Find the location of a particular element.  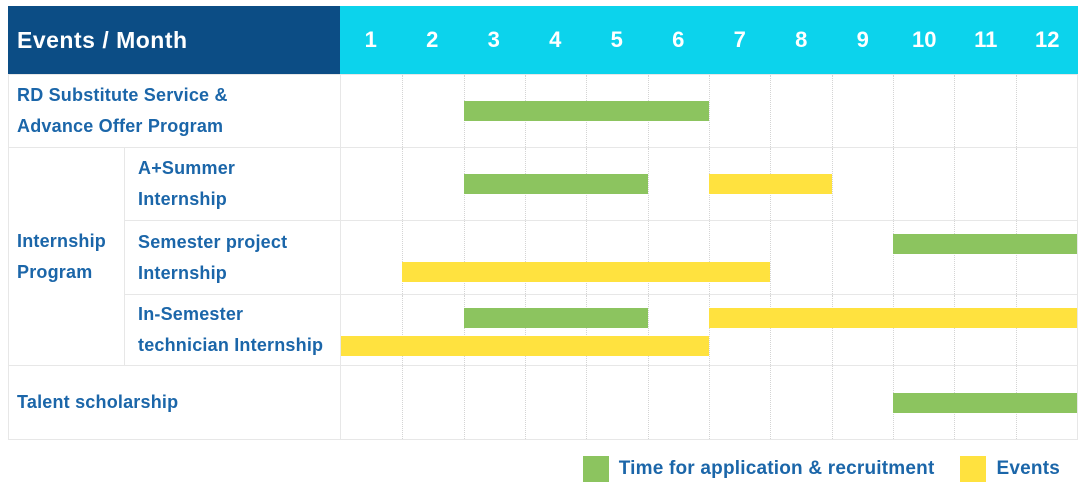

chart-row-semester-project-internship is located at coordinates (709, 257).